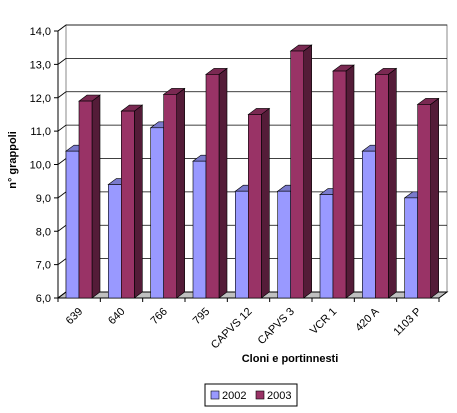 Image resolution: width=457 pixels, height=413 pixels. What do you see at coordinates (323, 321) in the screenshot?
I see `x-tick-label: VCR 1` at bounding box center [323, 321].